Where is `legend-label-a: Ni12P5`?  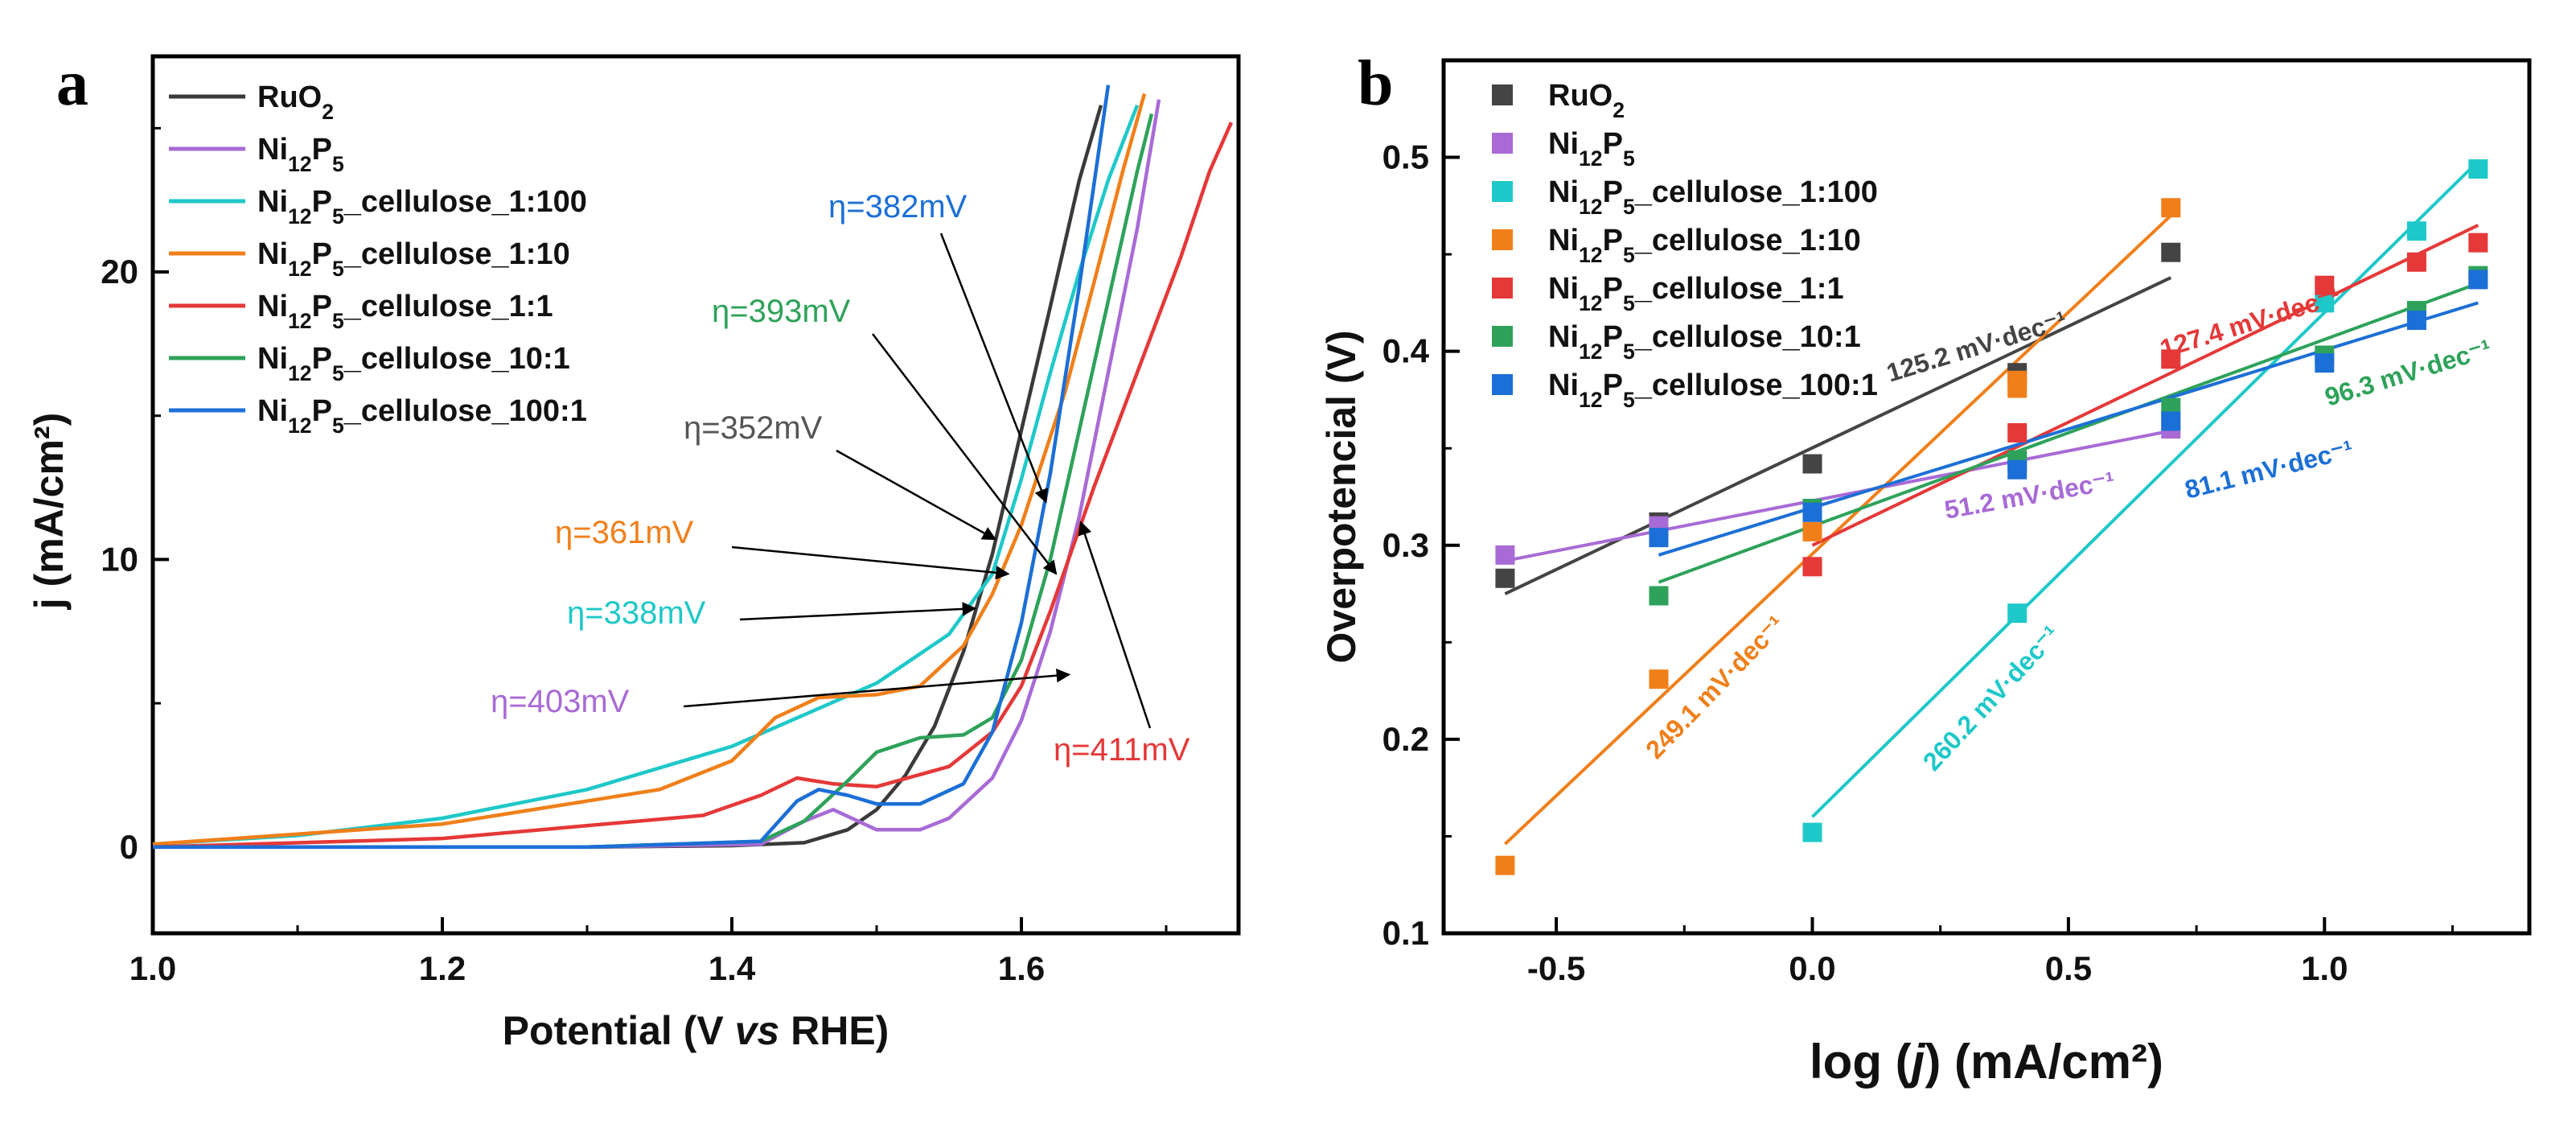 legend-label-a: Ni12P5 is located at coordinates (300, 154).